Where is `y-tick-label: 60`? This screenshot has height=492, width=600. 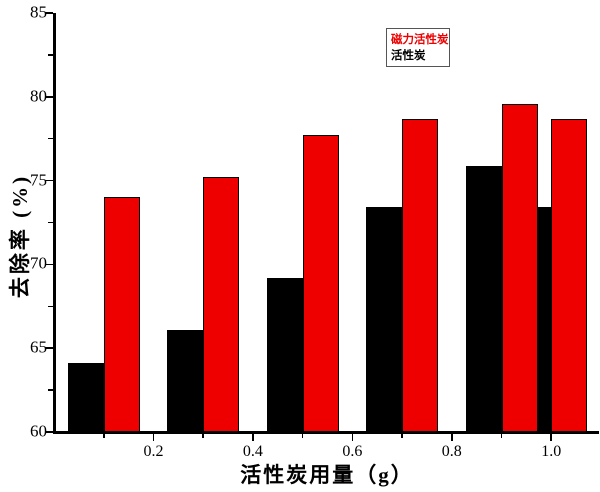 y-tick-label: 60 is located at coordinates (38, 431).